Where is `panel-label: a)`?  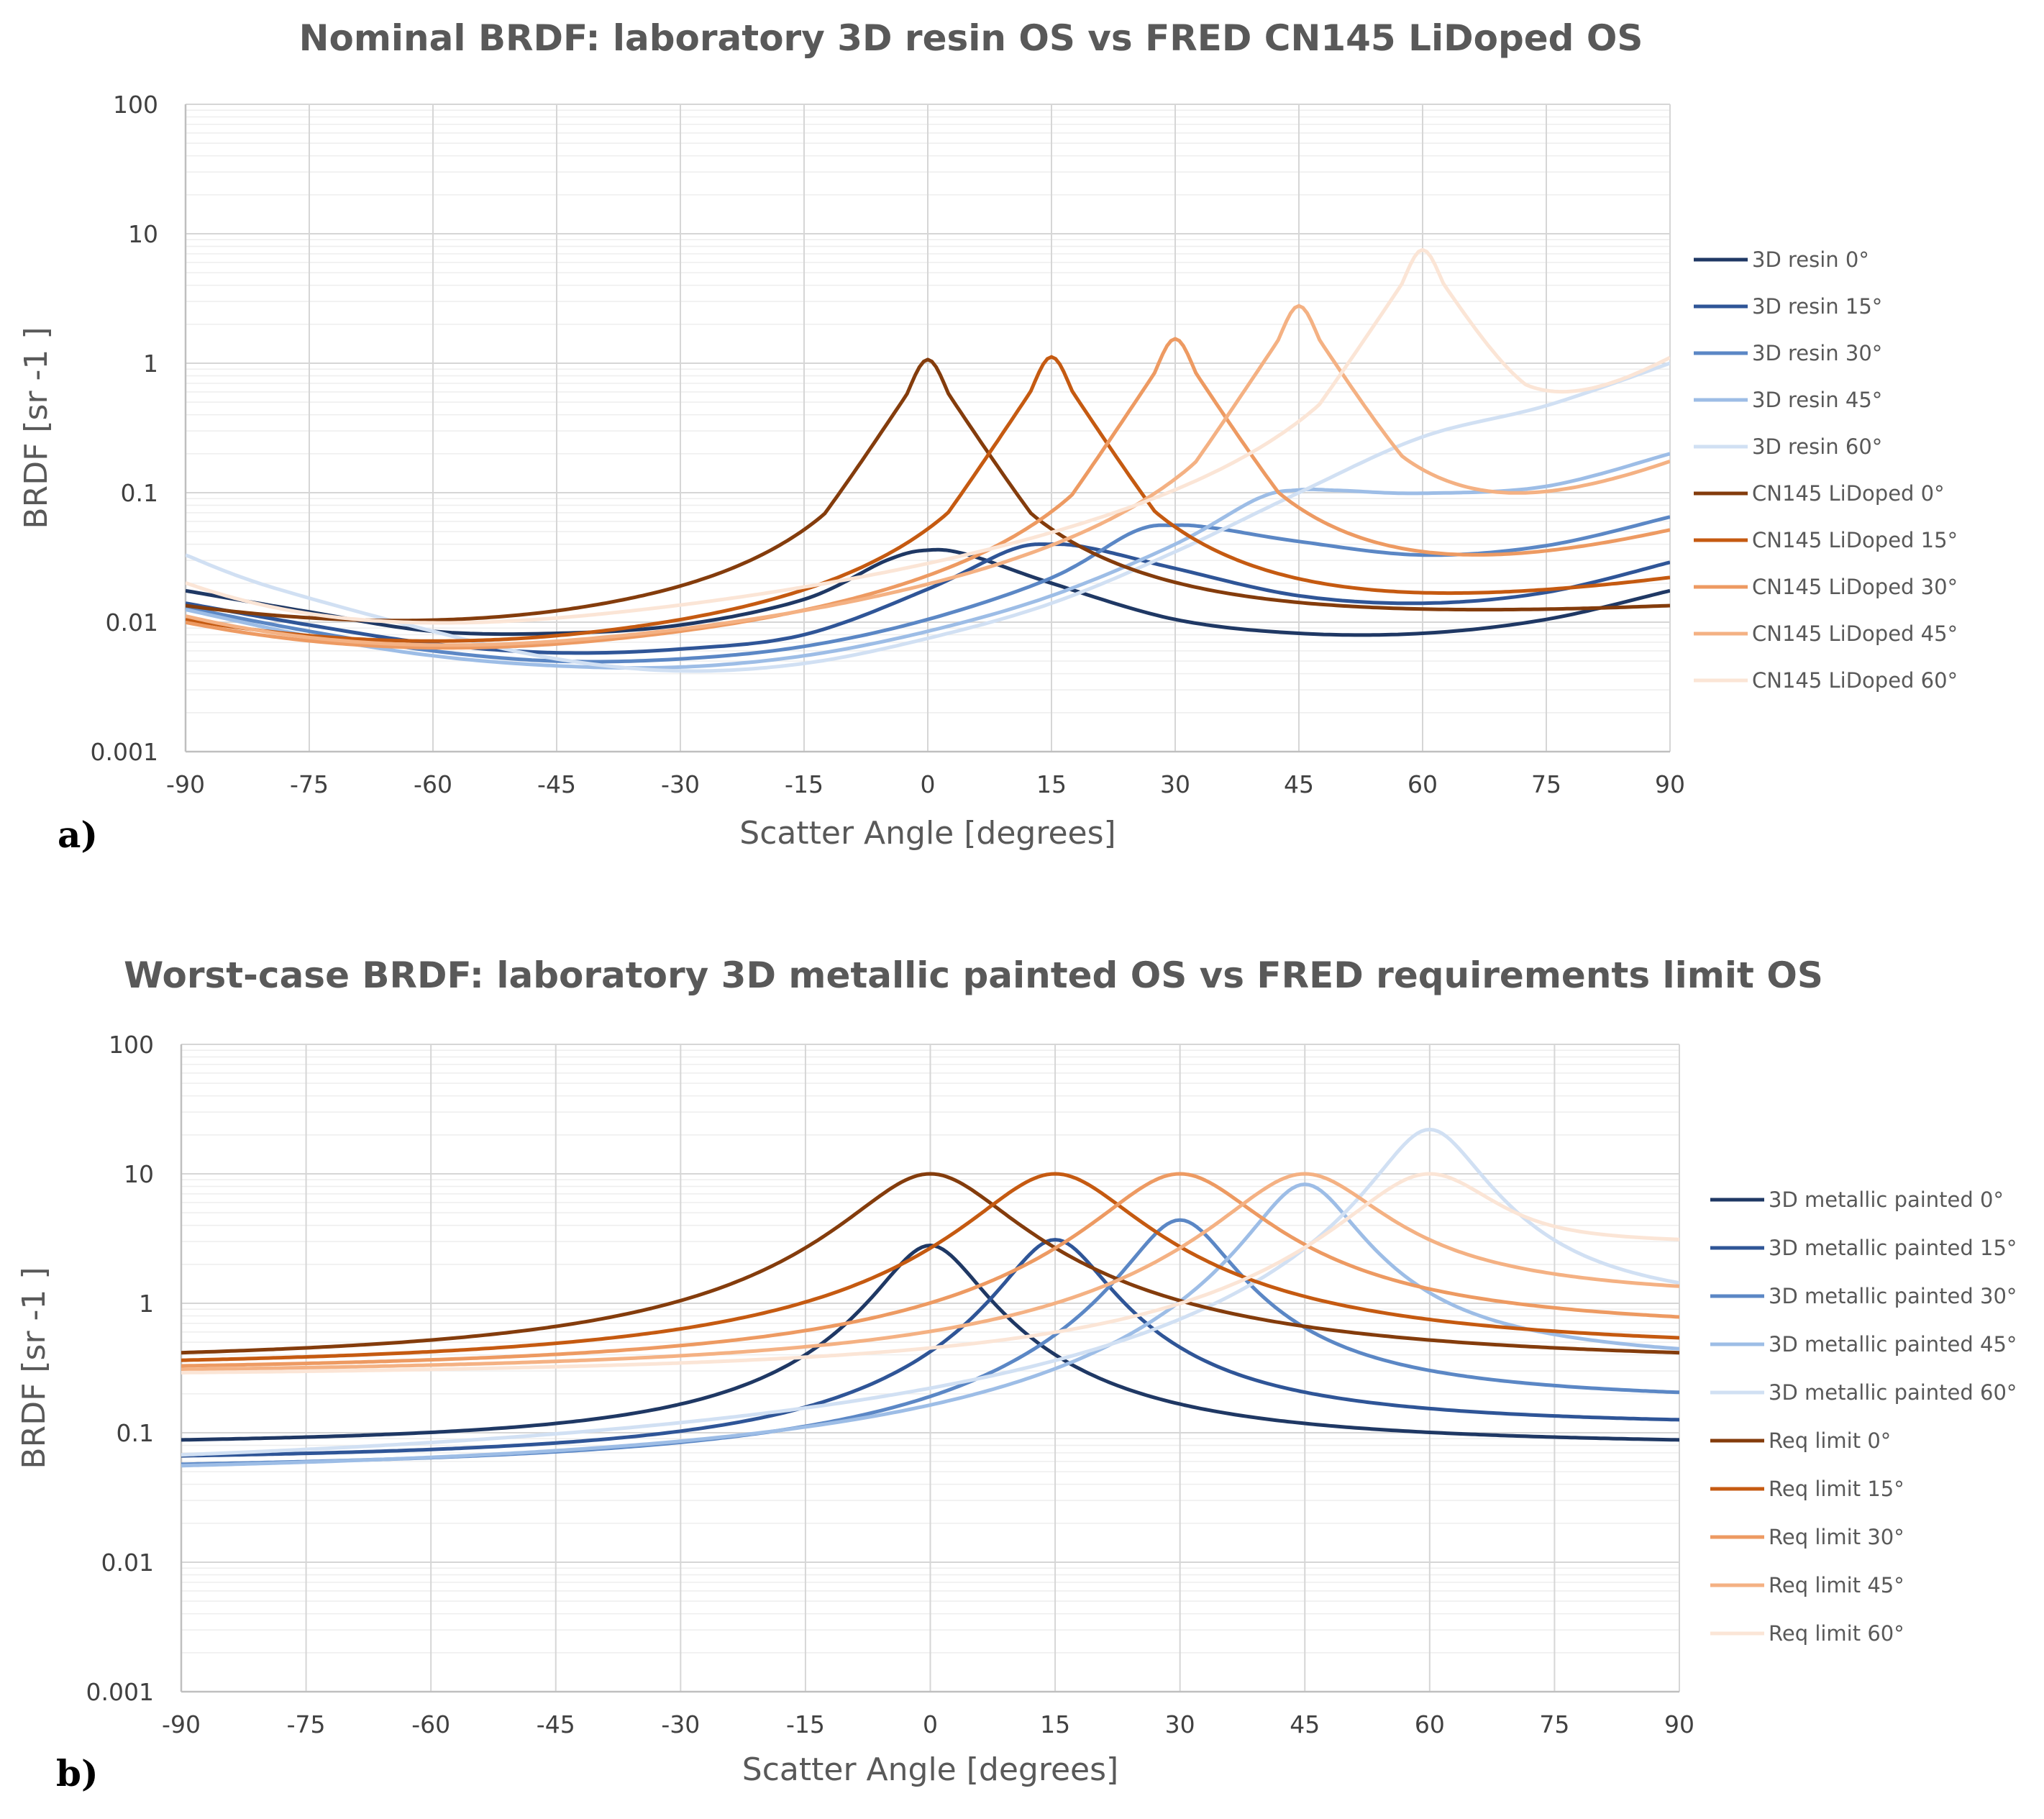
panel-label: a) is located at coordinates (78, 835).